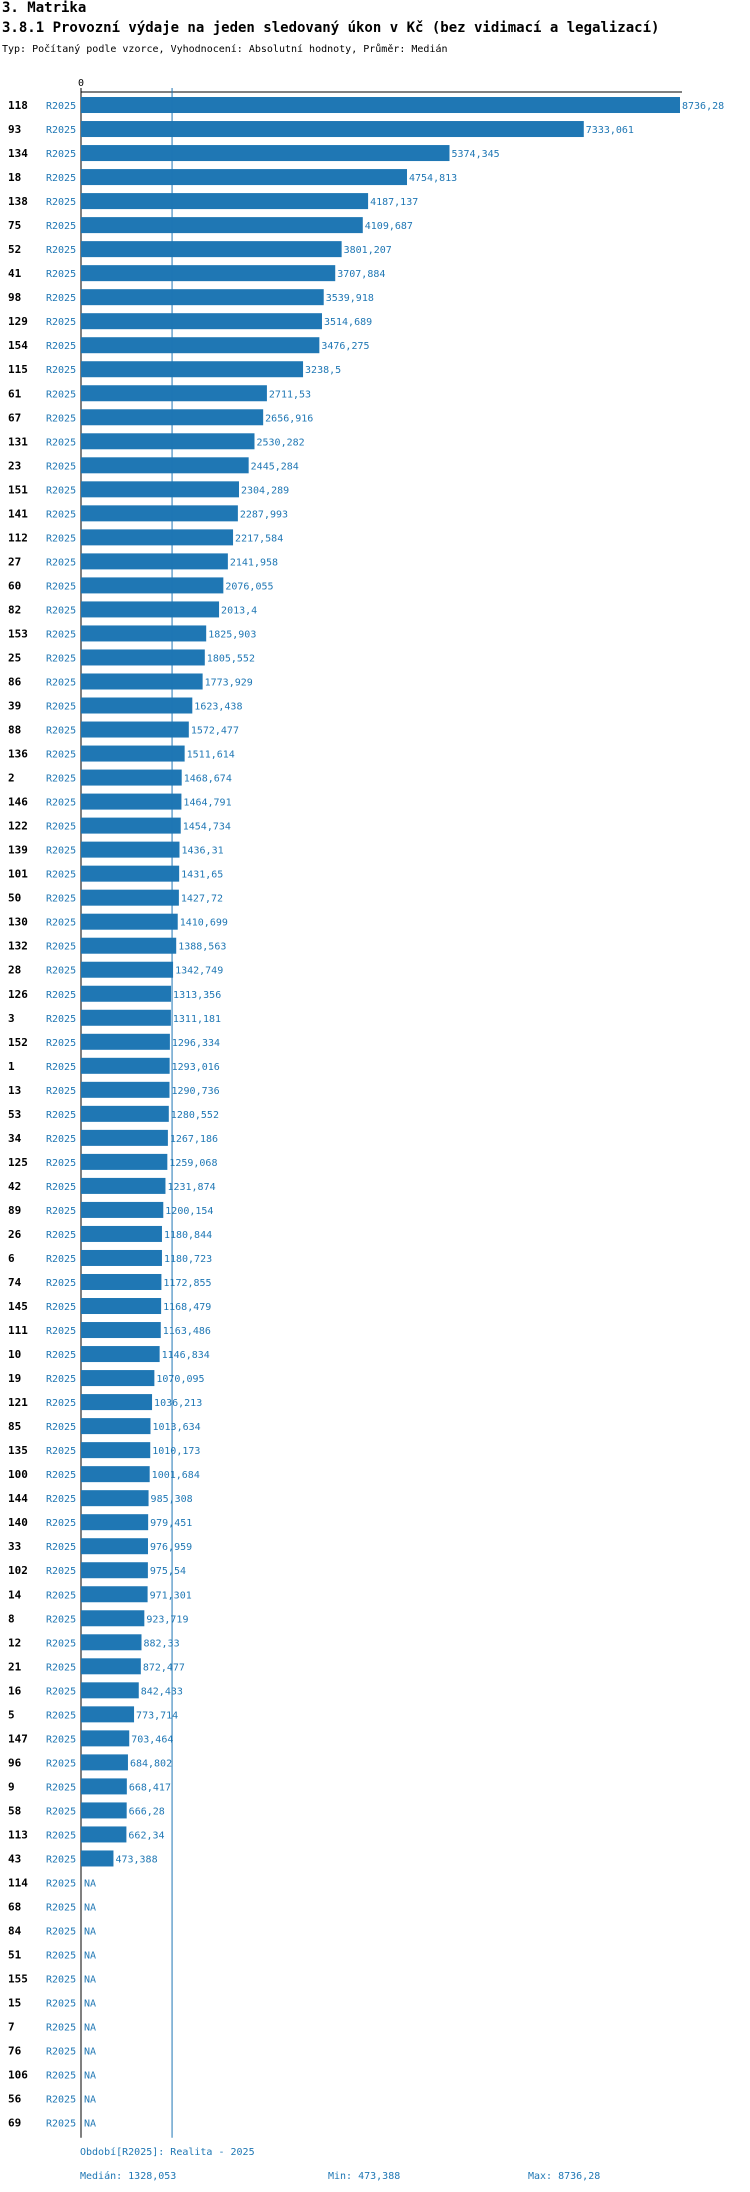 The width and height of the screenshot is (750, 2192). I want to click on data-label: 662,34, so click(146, 1835).